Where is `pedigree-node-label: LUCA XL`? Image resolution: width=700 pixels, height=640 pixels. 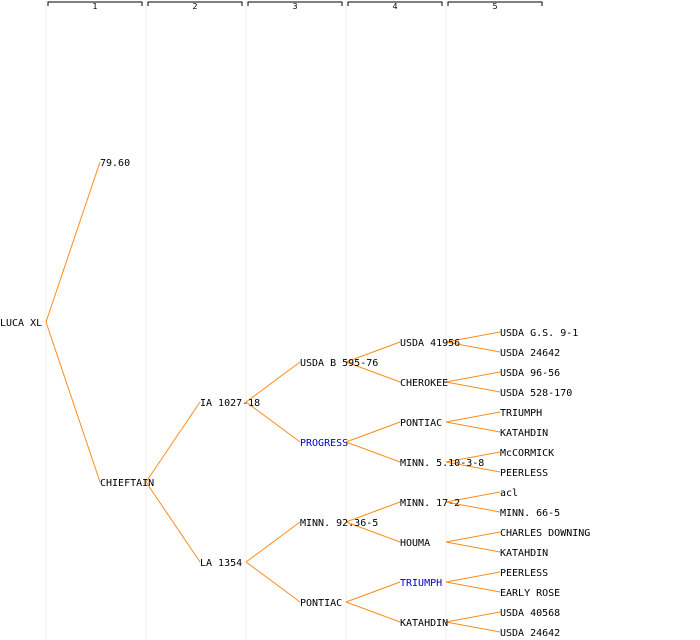
pedigree-node-label: LUCA XL is located at coordinates (21, 323).